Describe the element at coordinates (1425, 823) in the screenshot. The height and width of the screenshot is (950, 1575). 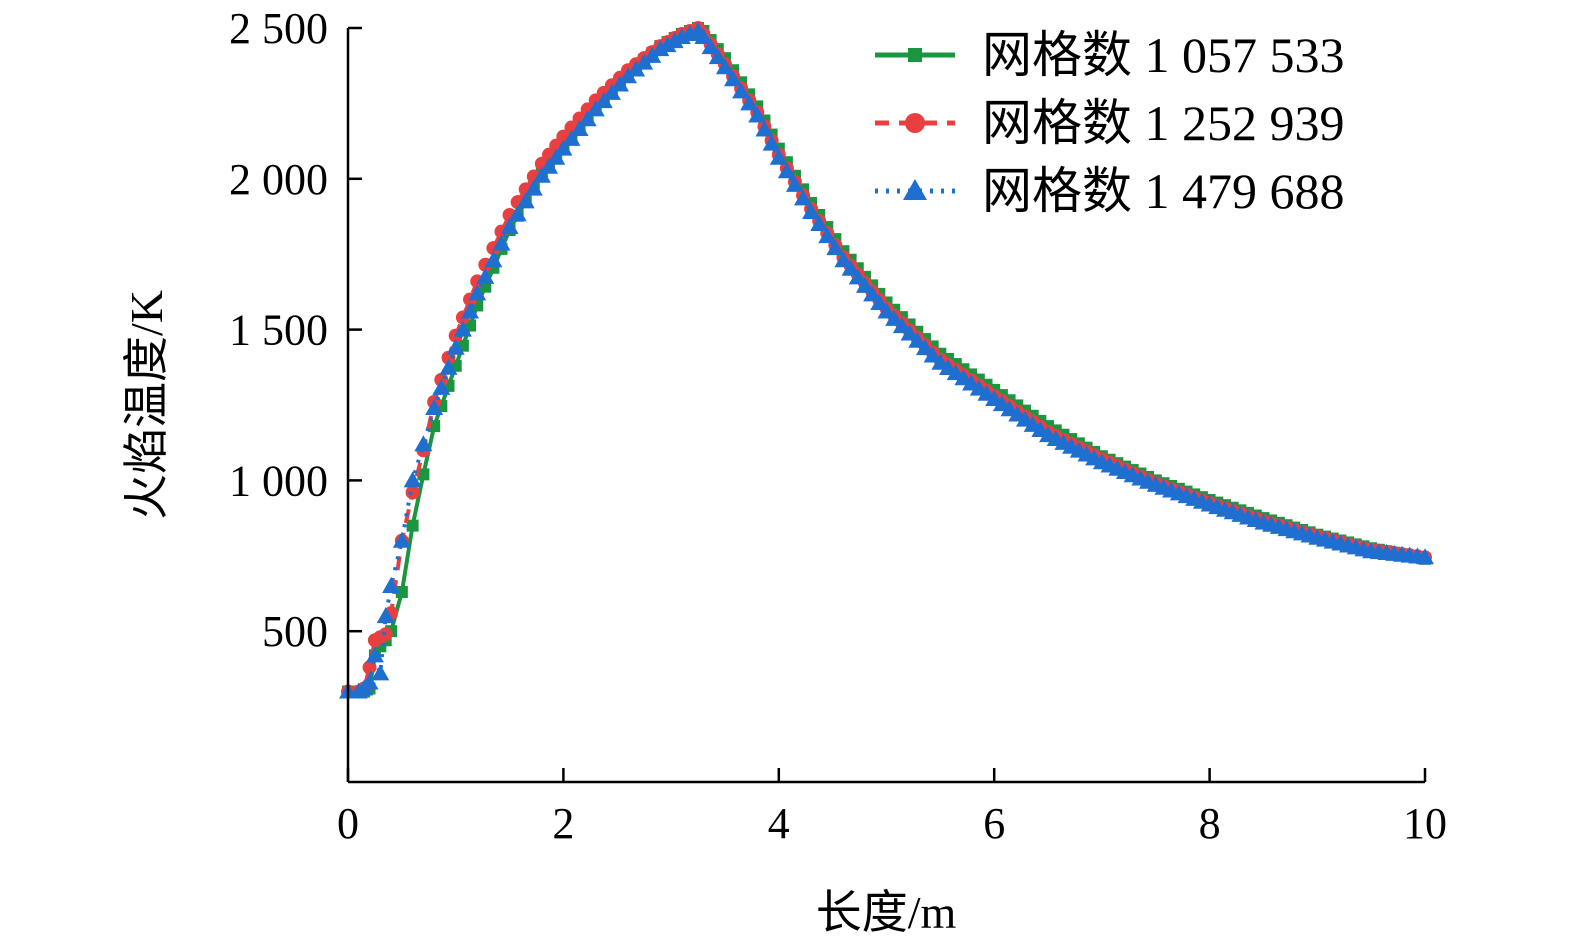
I see `x-tick-label: 10` at that location.